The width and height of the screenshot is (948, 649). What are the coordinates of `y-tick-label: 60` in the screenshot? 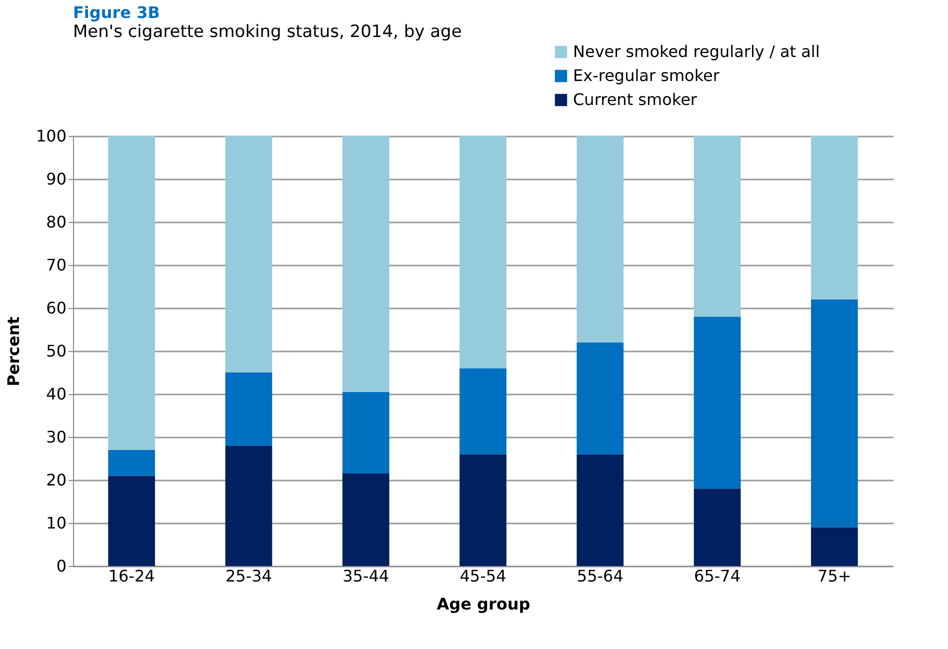 It's located at (56, 308).